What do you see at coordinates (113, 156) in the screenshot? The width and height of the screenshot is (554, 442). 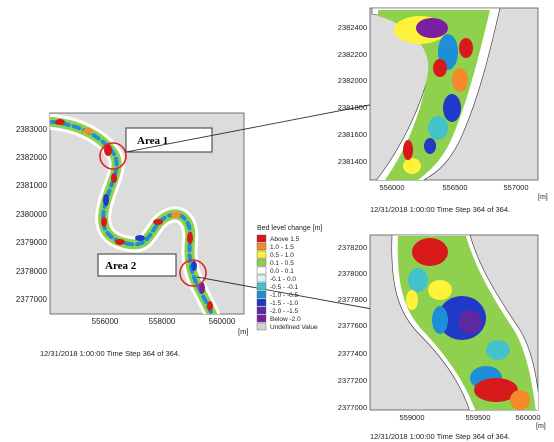 I see `area1-marker-circle` at bounding box center [113, 156].